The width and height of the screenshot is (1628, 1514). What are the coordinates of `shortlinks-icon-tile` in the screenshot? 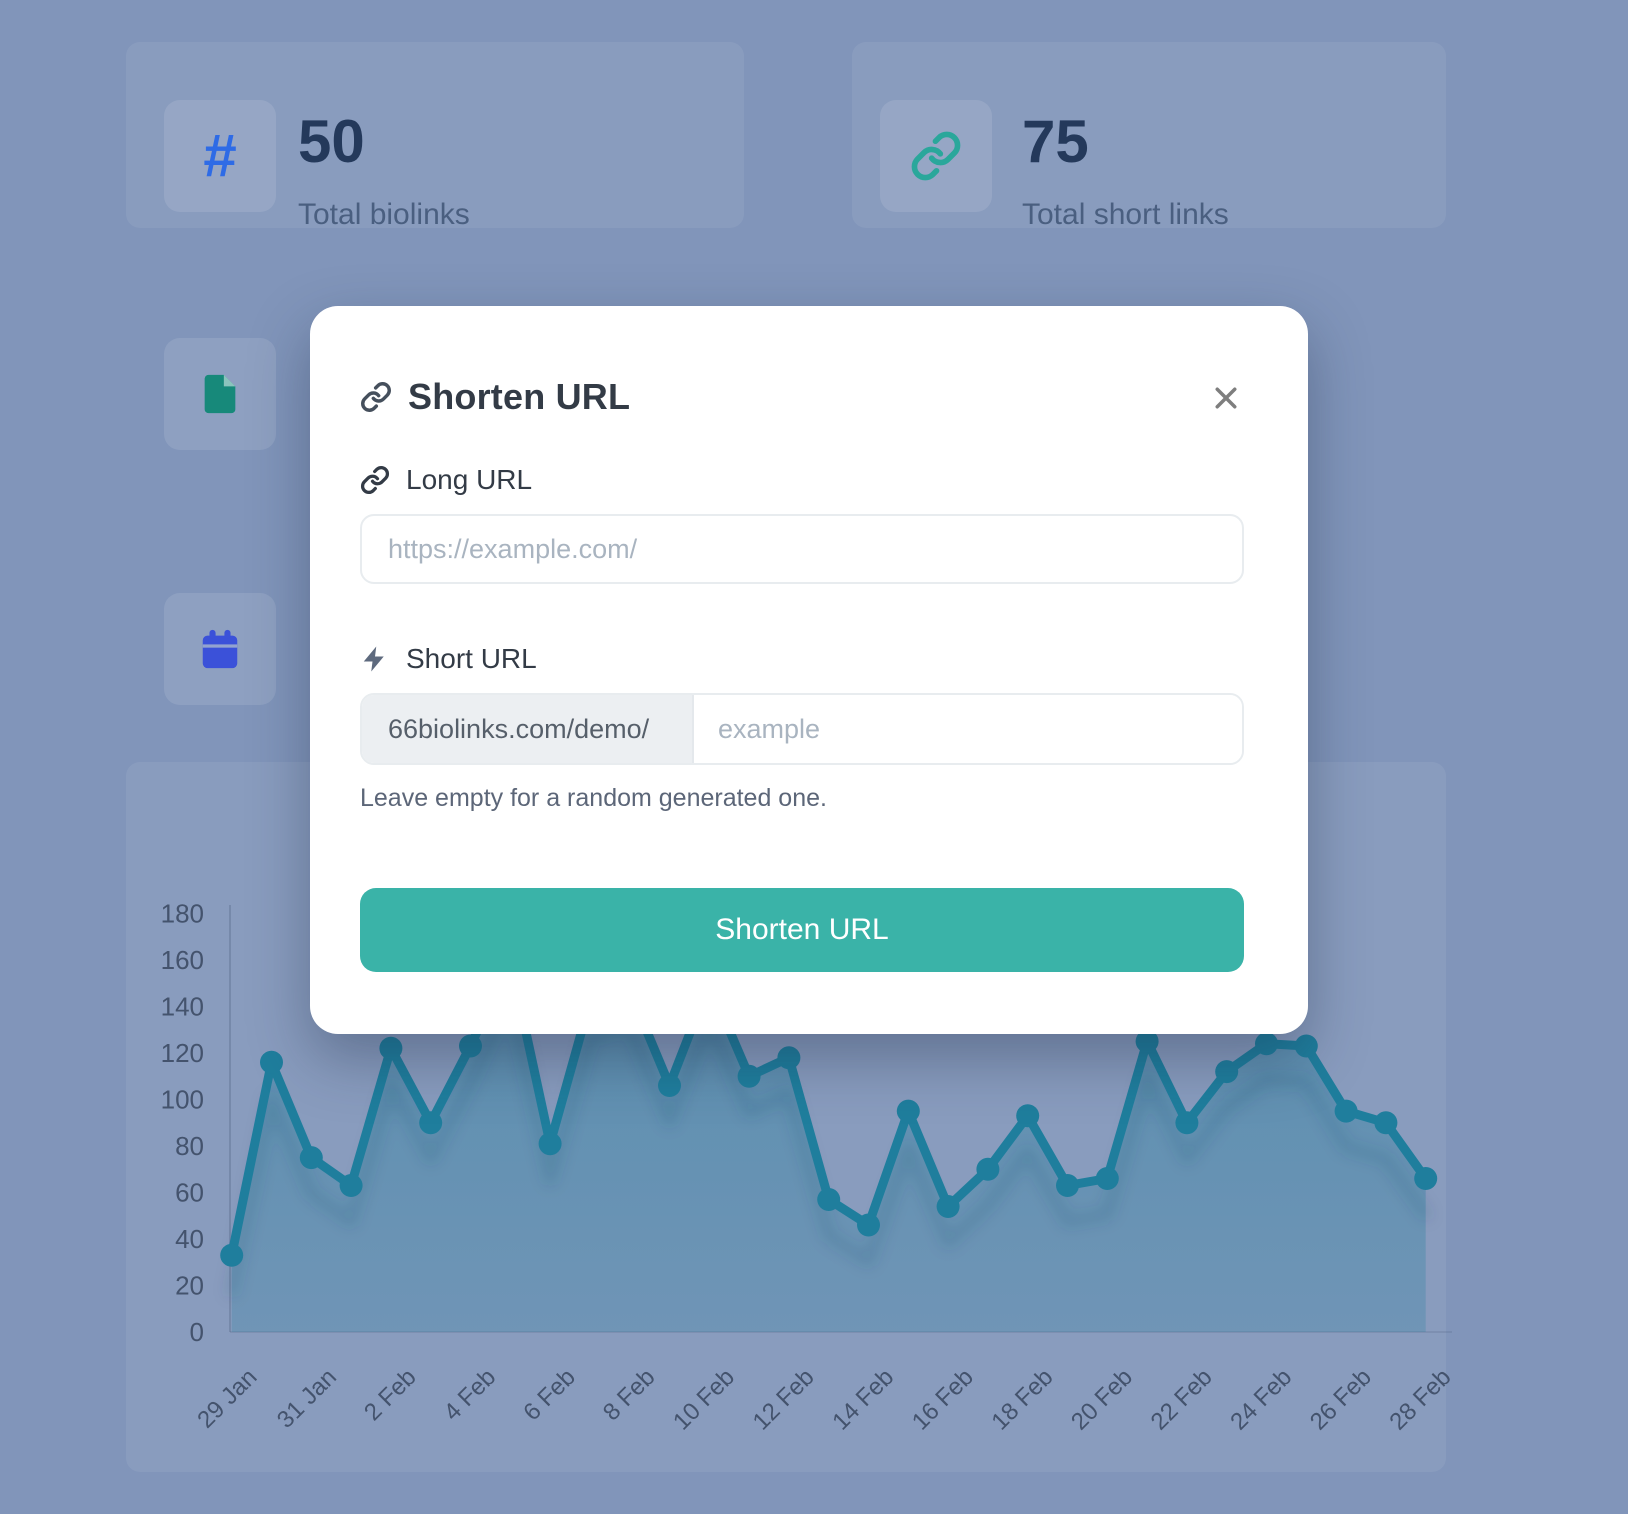 It's located at (936, 156).